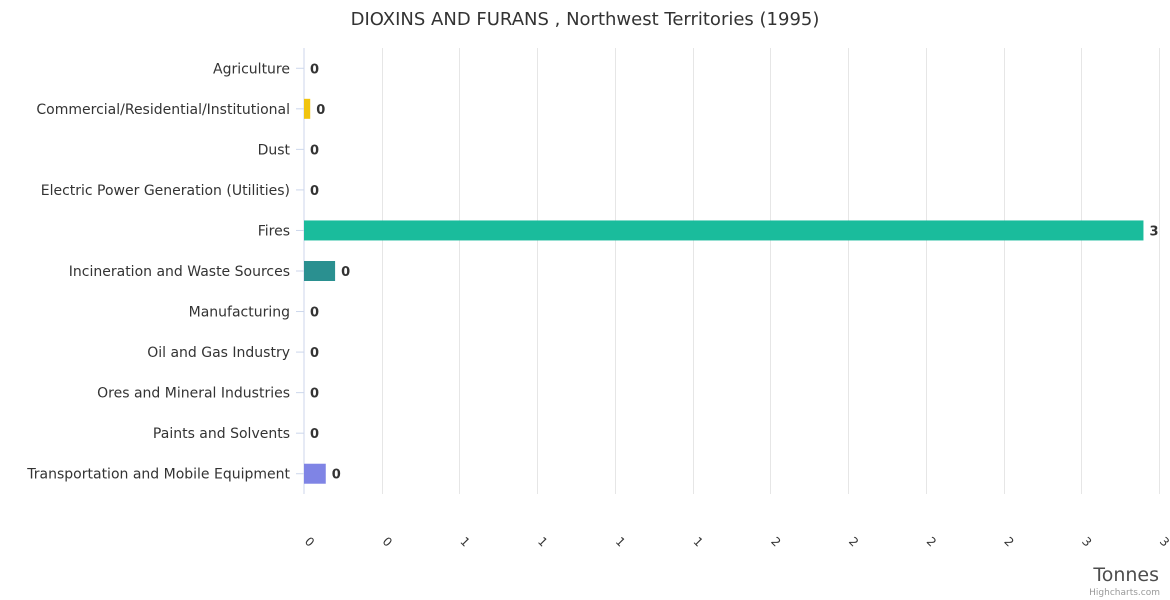 The width and height of the screenshot is (1170, 600). Describe the element at coordinates (239, 313) in the screenshot. I see `category-label: Manufacturing` at that location.